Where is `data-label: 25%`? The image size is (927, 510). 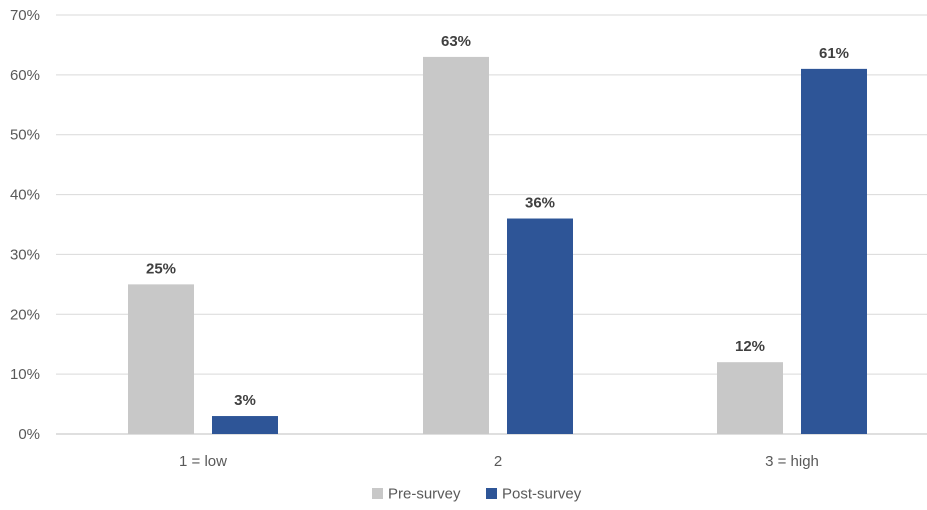 data-label: 25% is located at coordinates (161, 268).